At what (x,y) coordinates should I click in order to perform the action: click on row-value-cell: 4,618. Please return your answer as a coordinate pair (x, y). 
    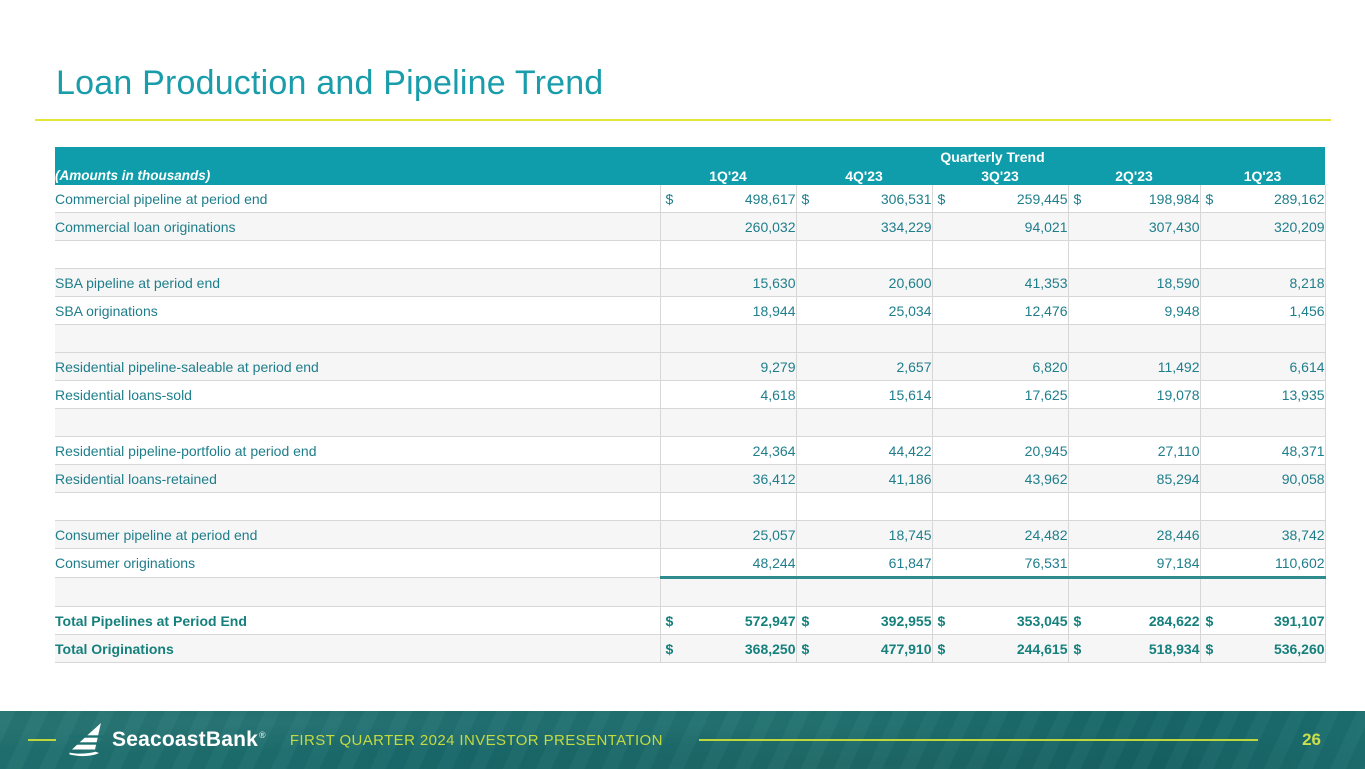
    Looking at the image, I should click on (727, 394).